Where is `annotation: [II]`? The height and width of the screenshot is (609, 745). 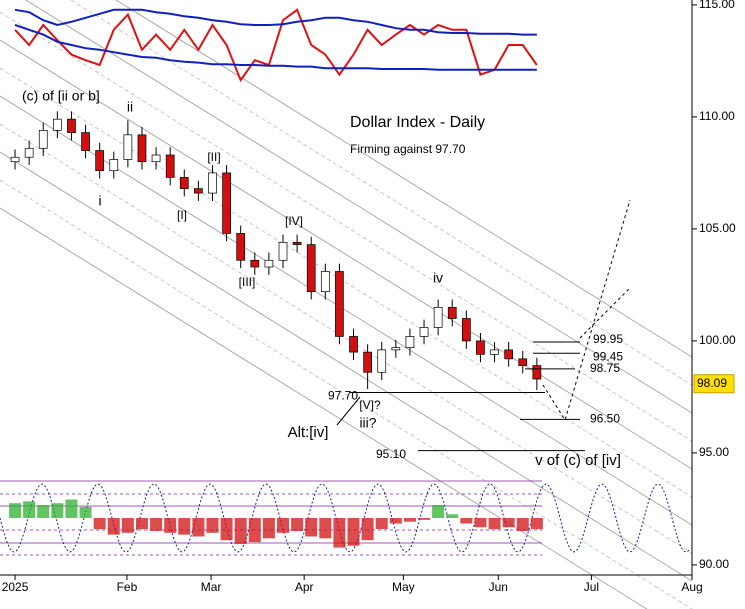
annotation: [II] is located at coordinates (213, 157).